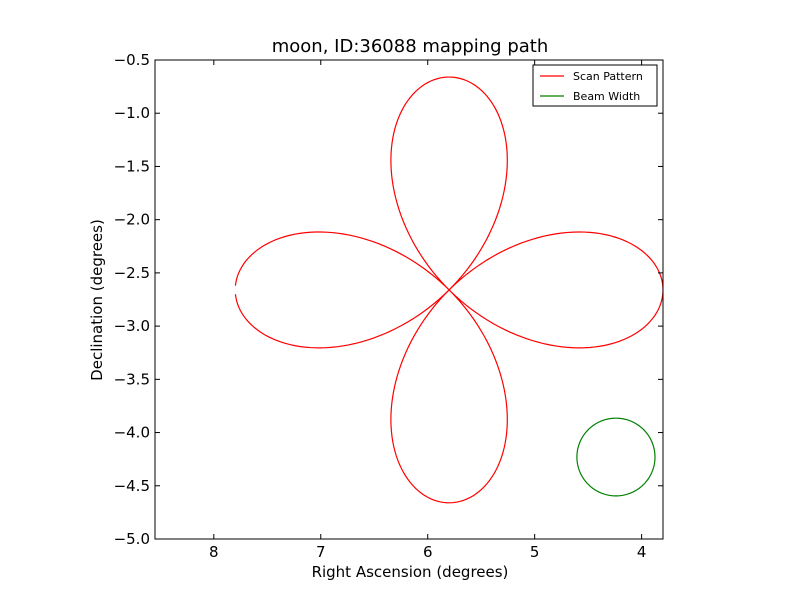  What do you see at coordinates (132, 379) in the screenshot?
I see `y-tick-label: −3.5` at bounding box center [132, 379].